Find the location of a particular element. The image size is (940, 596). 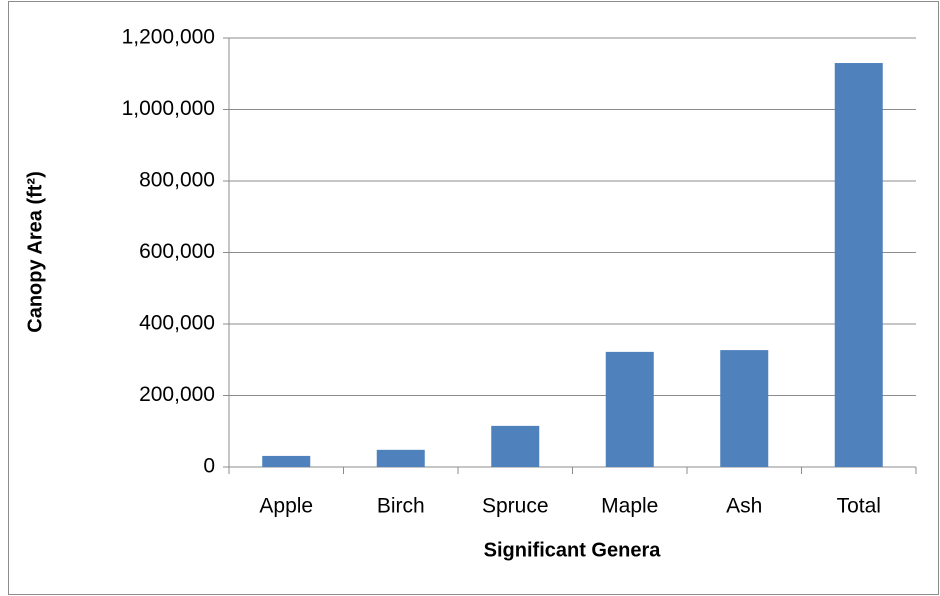

y-tick-label: 1,200,000 is located at coordinates (168, 37).